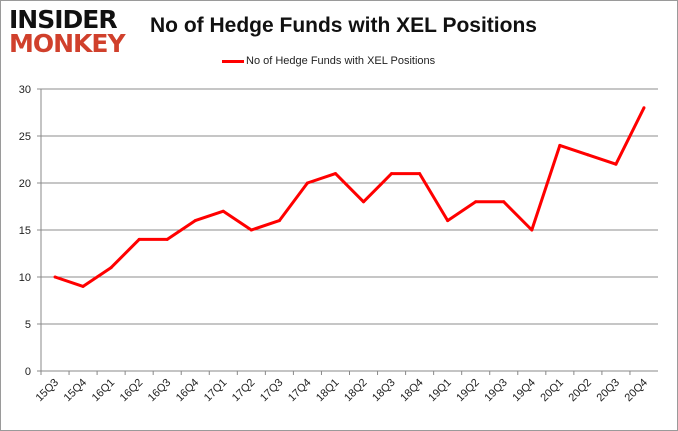 The height and width of the screenshot is (431, 678). I want to click on x-tick-label: 18Q1, so click(328, 391).